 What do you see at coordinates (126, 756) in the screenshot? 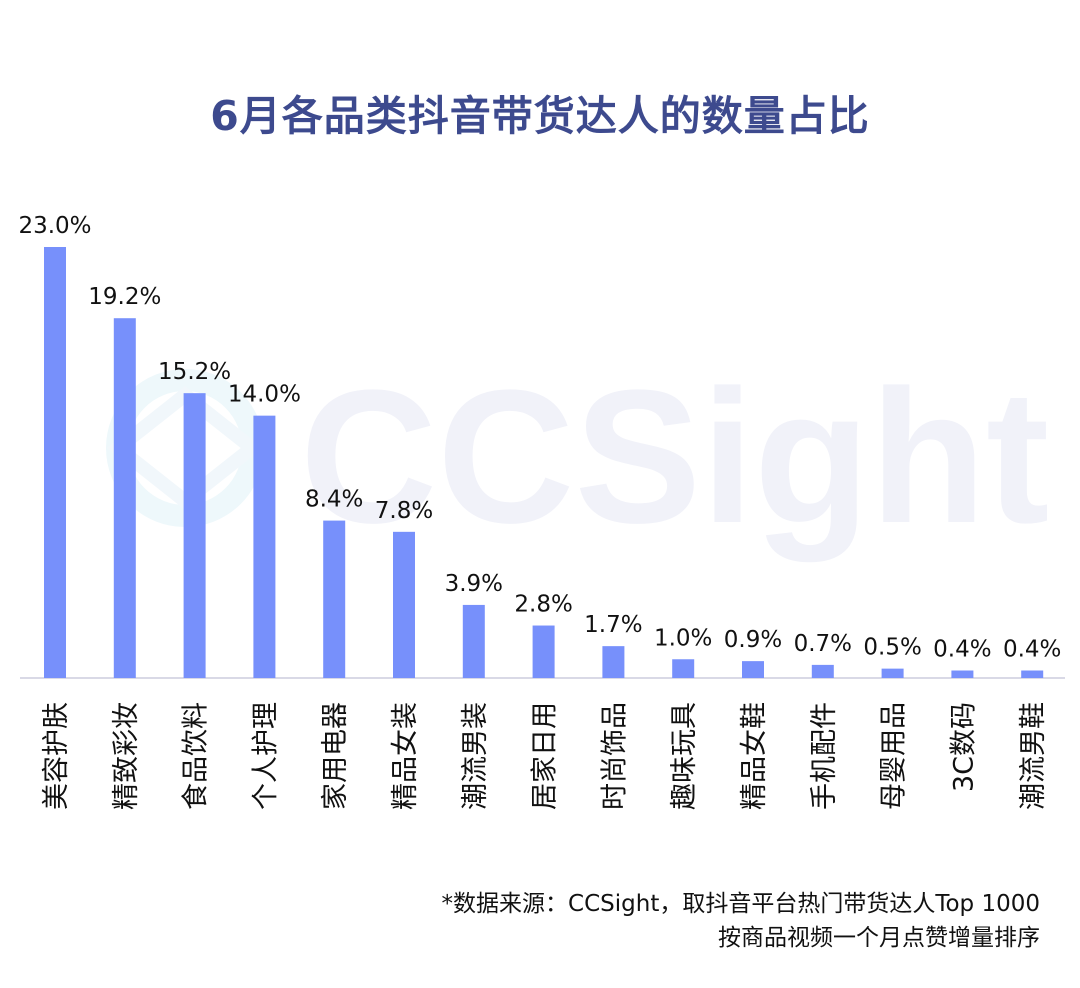
I see `category-label-2: 精致彩妆` at bounding box center [126, 756].